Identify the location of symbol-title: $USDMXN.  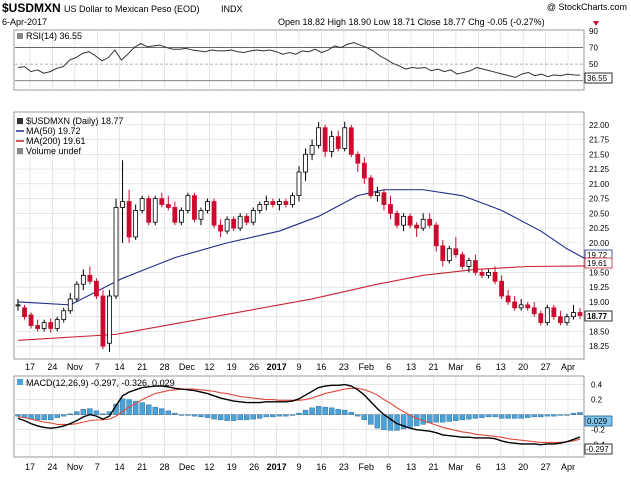
(31, 8).